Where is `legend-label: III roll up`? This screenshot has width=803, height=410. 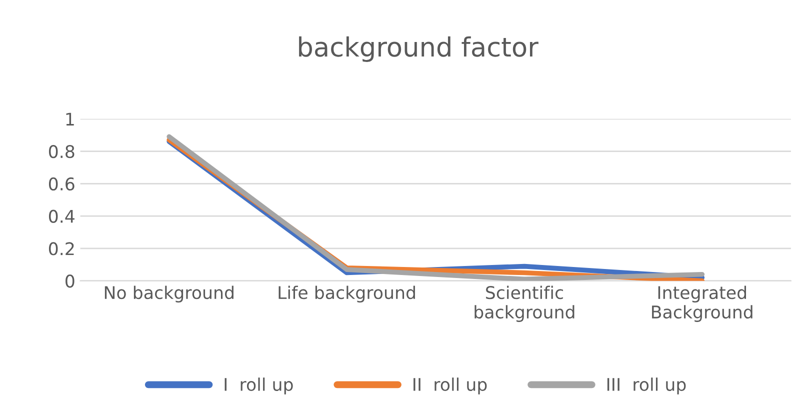
legend-label: III roll up is located at coordinates (646, 386).